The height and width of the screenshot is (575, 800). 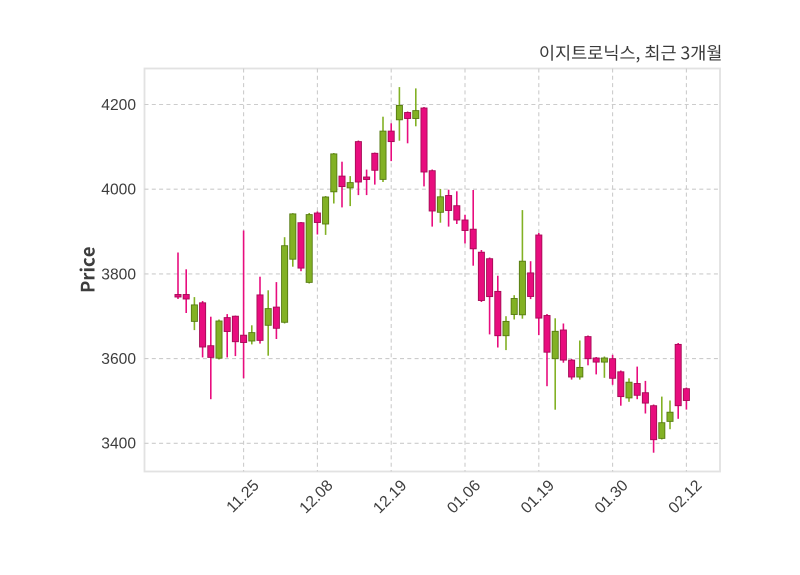 What do you see at coordinates (118, 274) in the screenshot?
I see `svg-text: 3800` at bounding box center [118, 274].